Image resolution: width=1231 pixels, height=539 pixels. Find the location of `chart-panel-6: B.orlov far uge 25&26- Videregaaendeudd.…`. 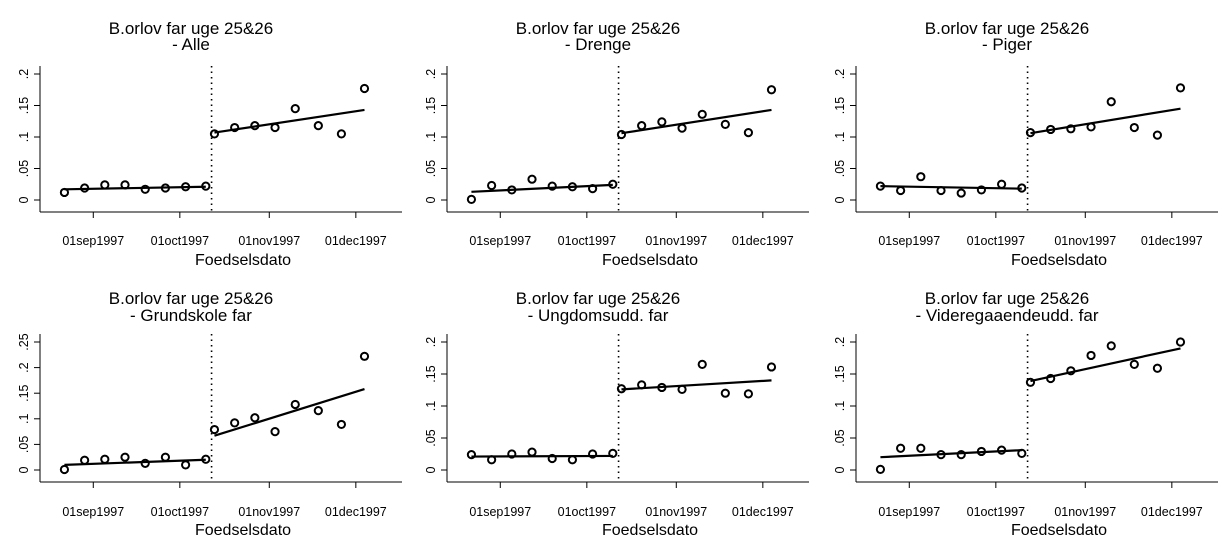

chart-panel-6: B.orlov far uge 25&26- Videregaaendeudd.… is located at coordinates (1025, 414).